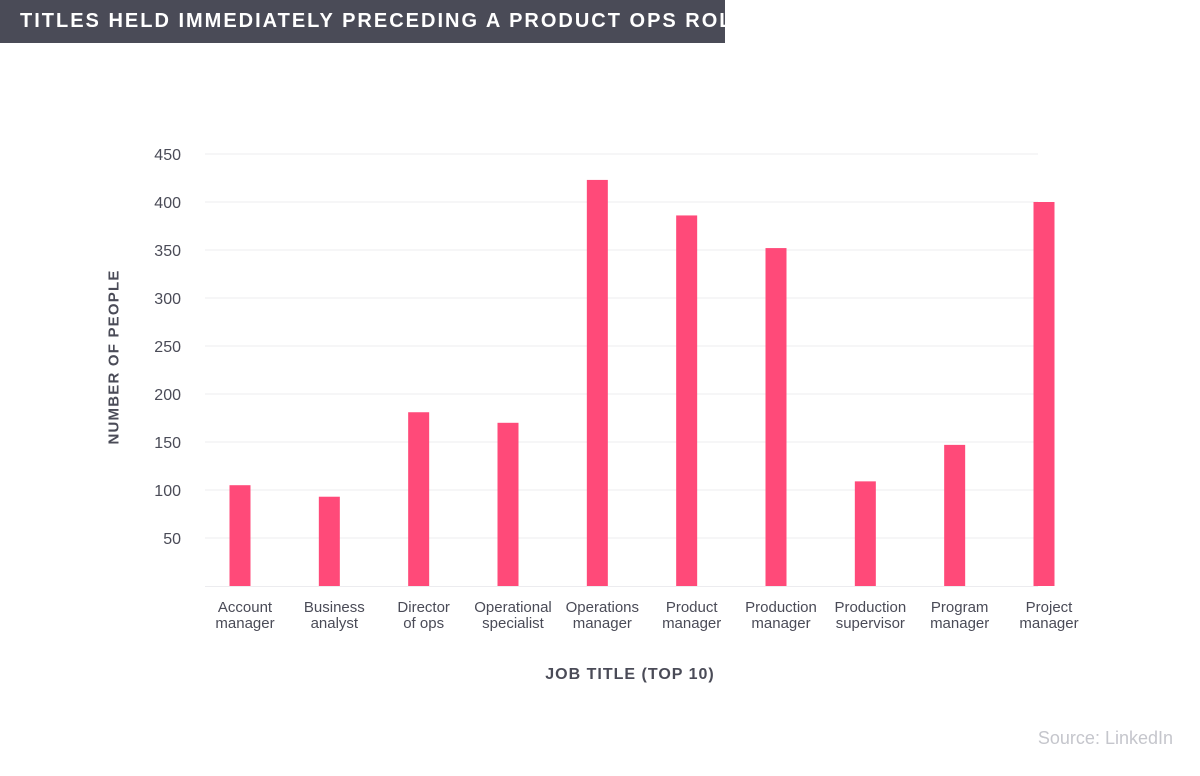  Describe the element at coordinates (630, 674) in the screenshot. I see `x-axis-label: JOB TITLE (TOP 10)` at that location.